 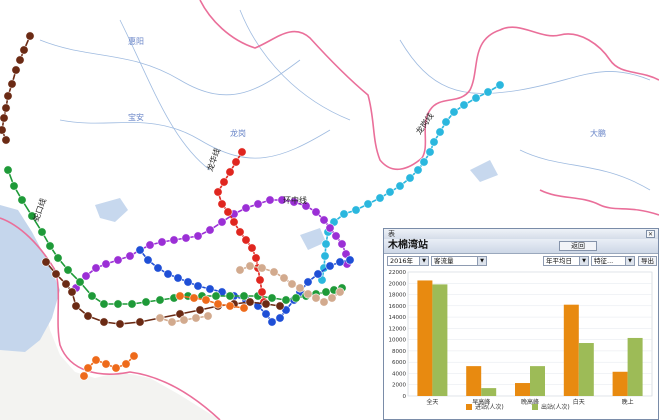 I want to click on period-select: 年平均日 ▼, so click(x=566, y=261).